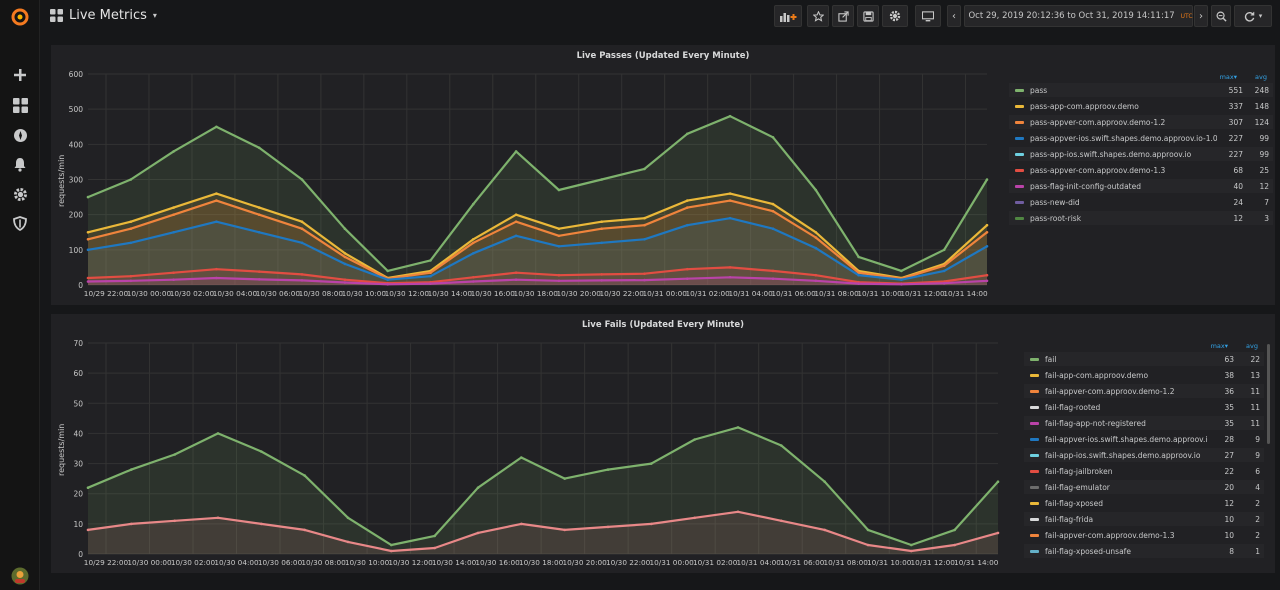  Describe the element at coordinates (663, 56) in the screenshot. I see `panel-title: Live Passes (Updated Every Minute)` at that location.